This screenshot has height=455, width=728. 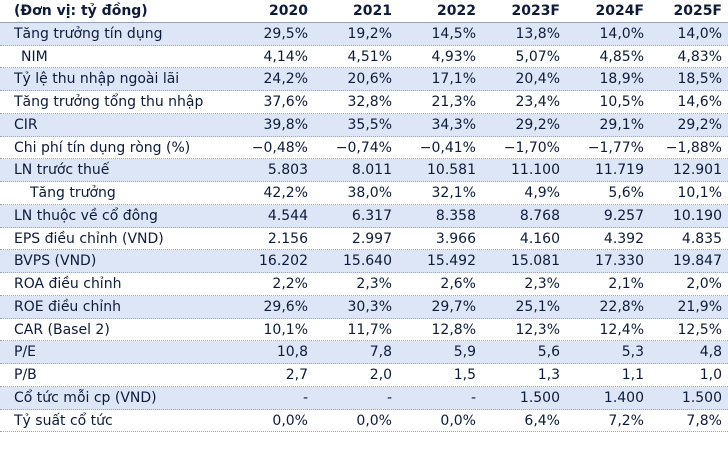 What do you see at coordinates (285, 193) in the screenshot?
I see `table-cell: 42,2%` at bounding box center [285, 193].